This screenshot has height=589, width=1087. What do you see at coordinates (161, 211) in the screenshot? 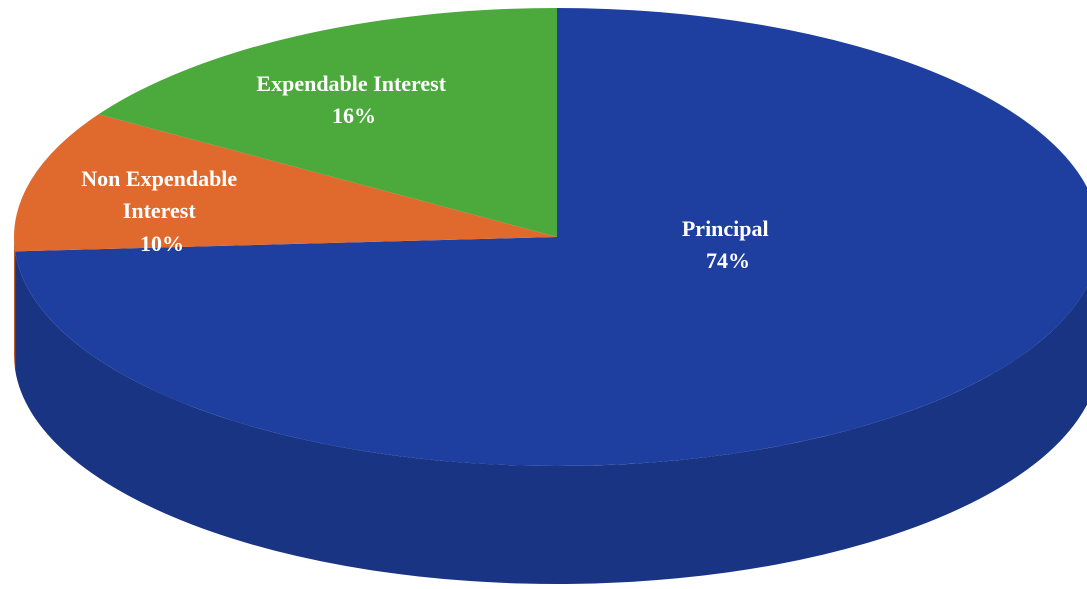
I see `slice-label-non-expendable-interest: Non Expendable Interest 10%` at bounding box center [161, 211].